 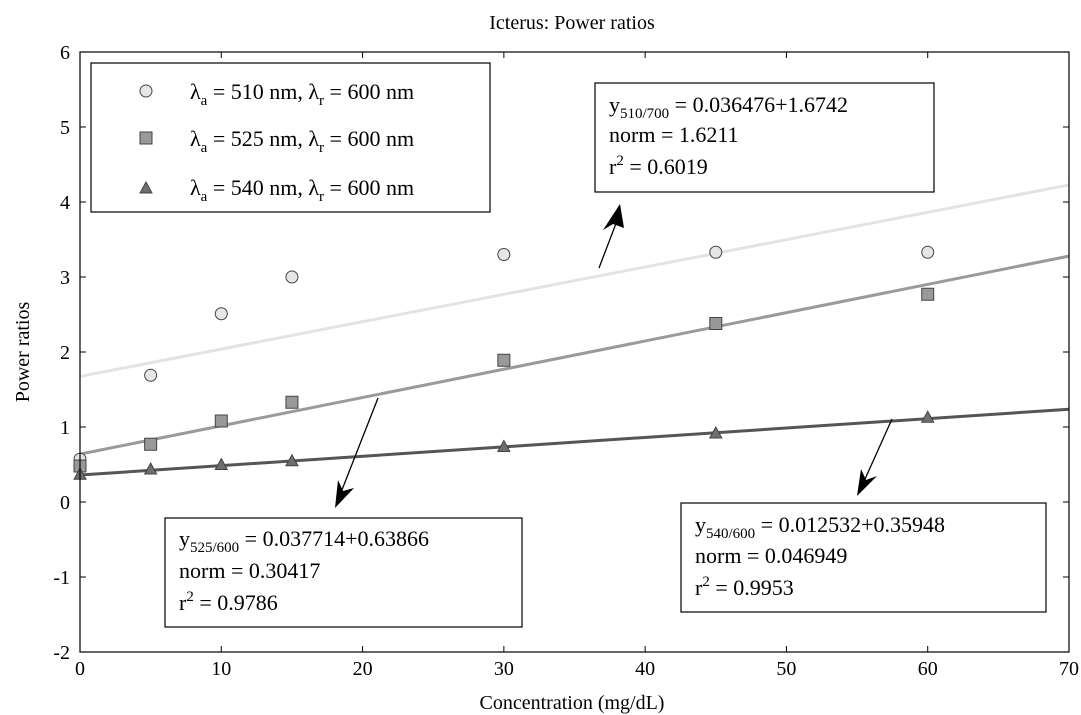 I want to click on arrow-525-shaft, so click(x=358, y=449).